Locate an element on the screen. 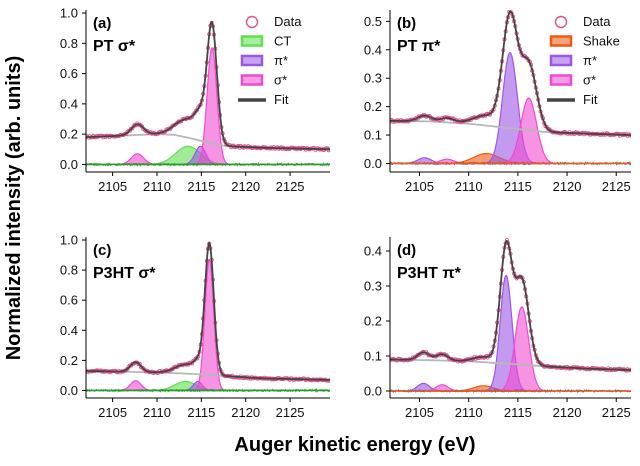  y-tick-label: 0.5 is located at coordinates (373, 21).